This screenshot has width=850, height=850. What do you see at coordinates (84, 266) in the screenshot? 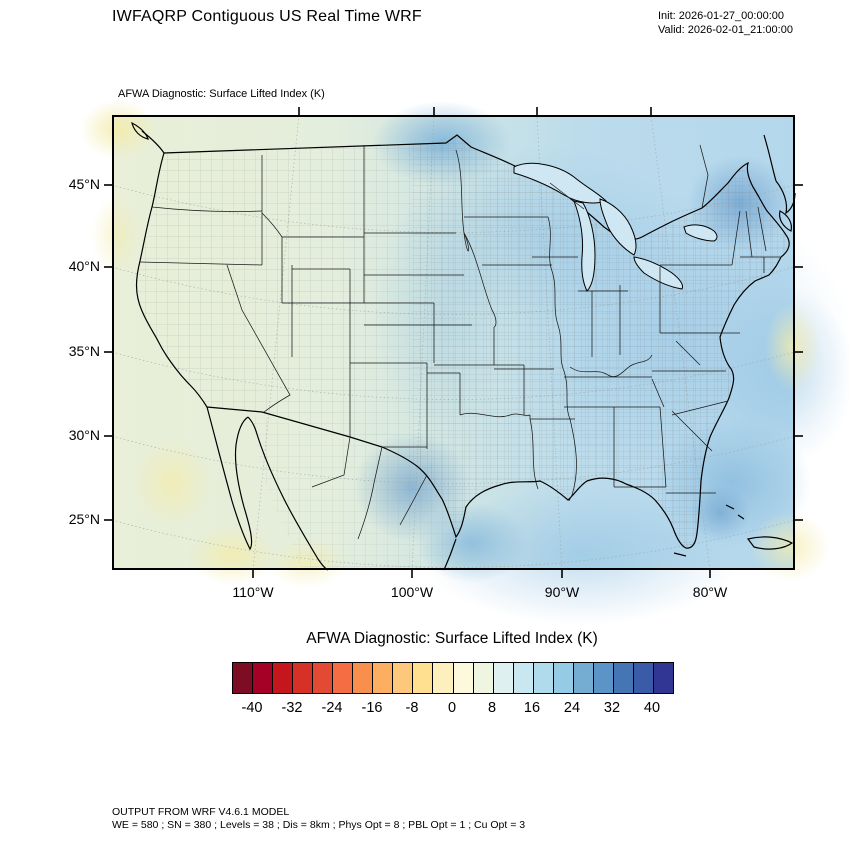
I see `lat-tick-label: 40°N` at bounding box center [84, 266].